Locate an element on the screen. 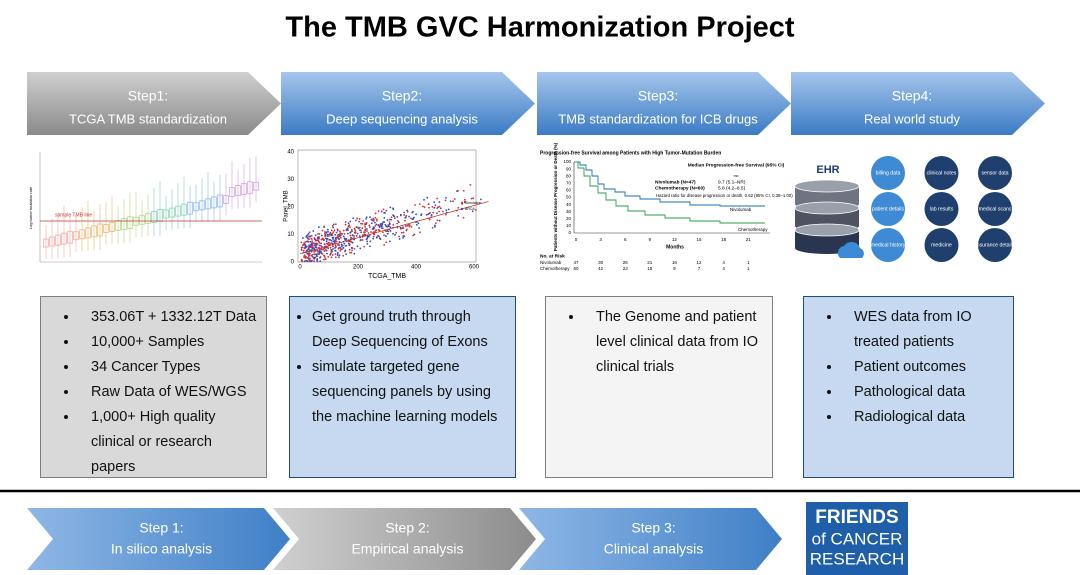 The width and height of the screenshot is (1080, 575). step-label: Step2: is located at coordinates (402, 96).